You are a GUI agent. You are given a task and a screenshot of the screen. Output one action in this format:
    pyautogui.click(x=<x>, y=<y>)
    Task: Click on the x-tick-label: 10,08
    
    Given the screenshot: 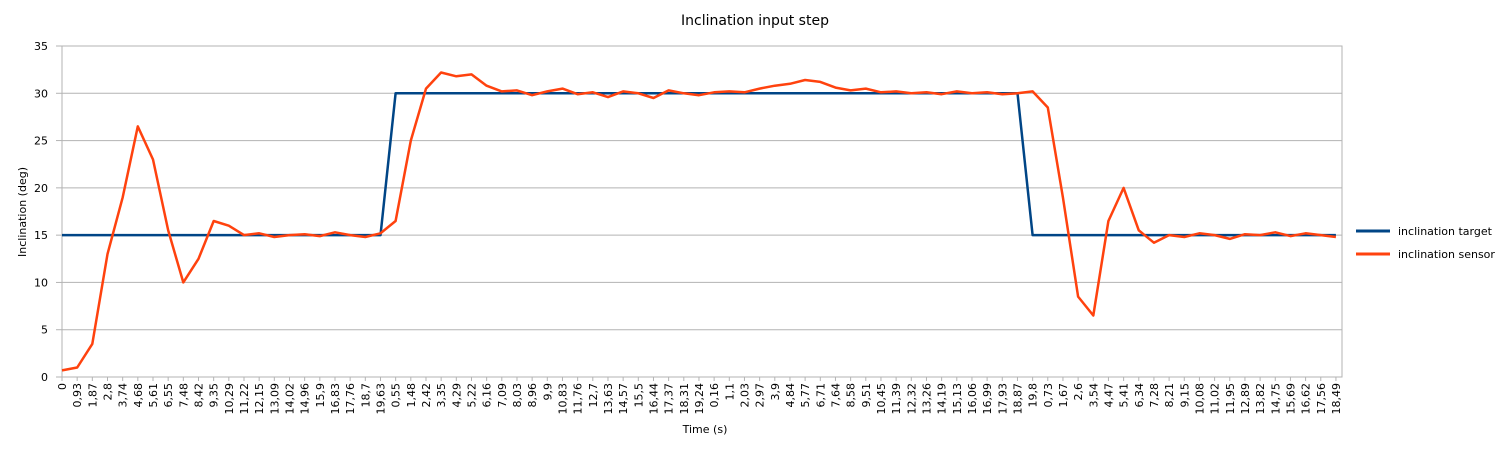 What is the action you would take?
    pyautogui.click(x=1199, y=399)
    